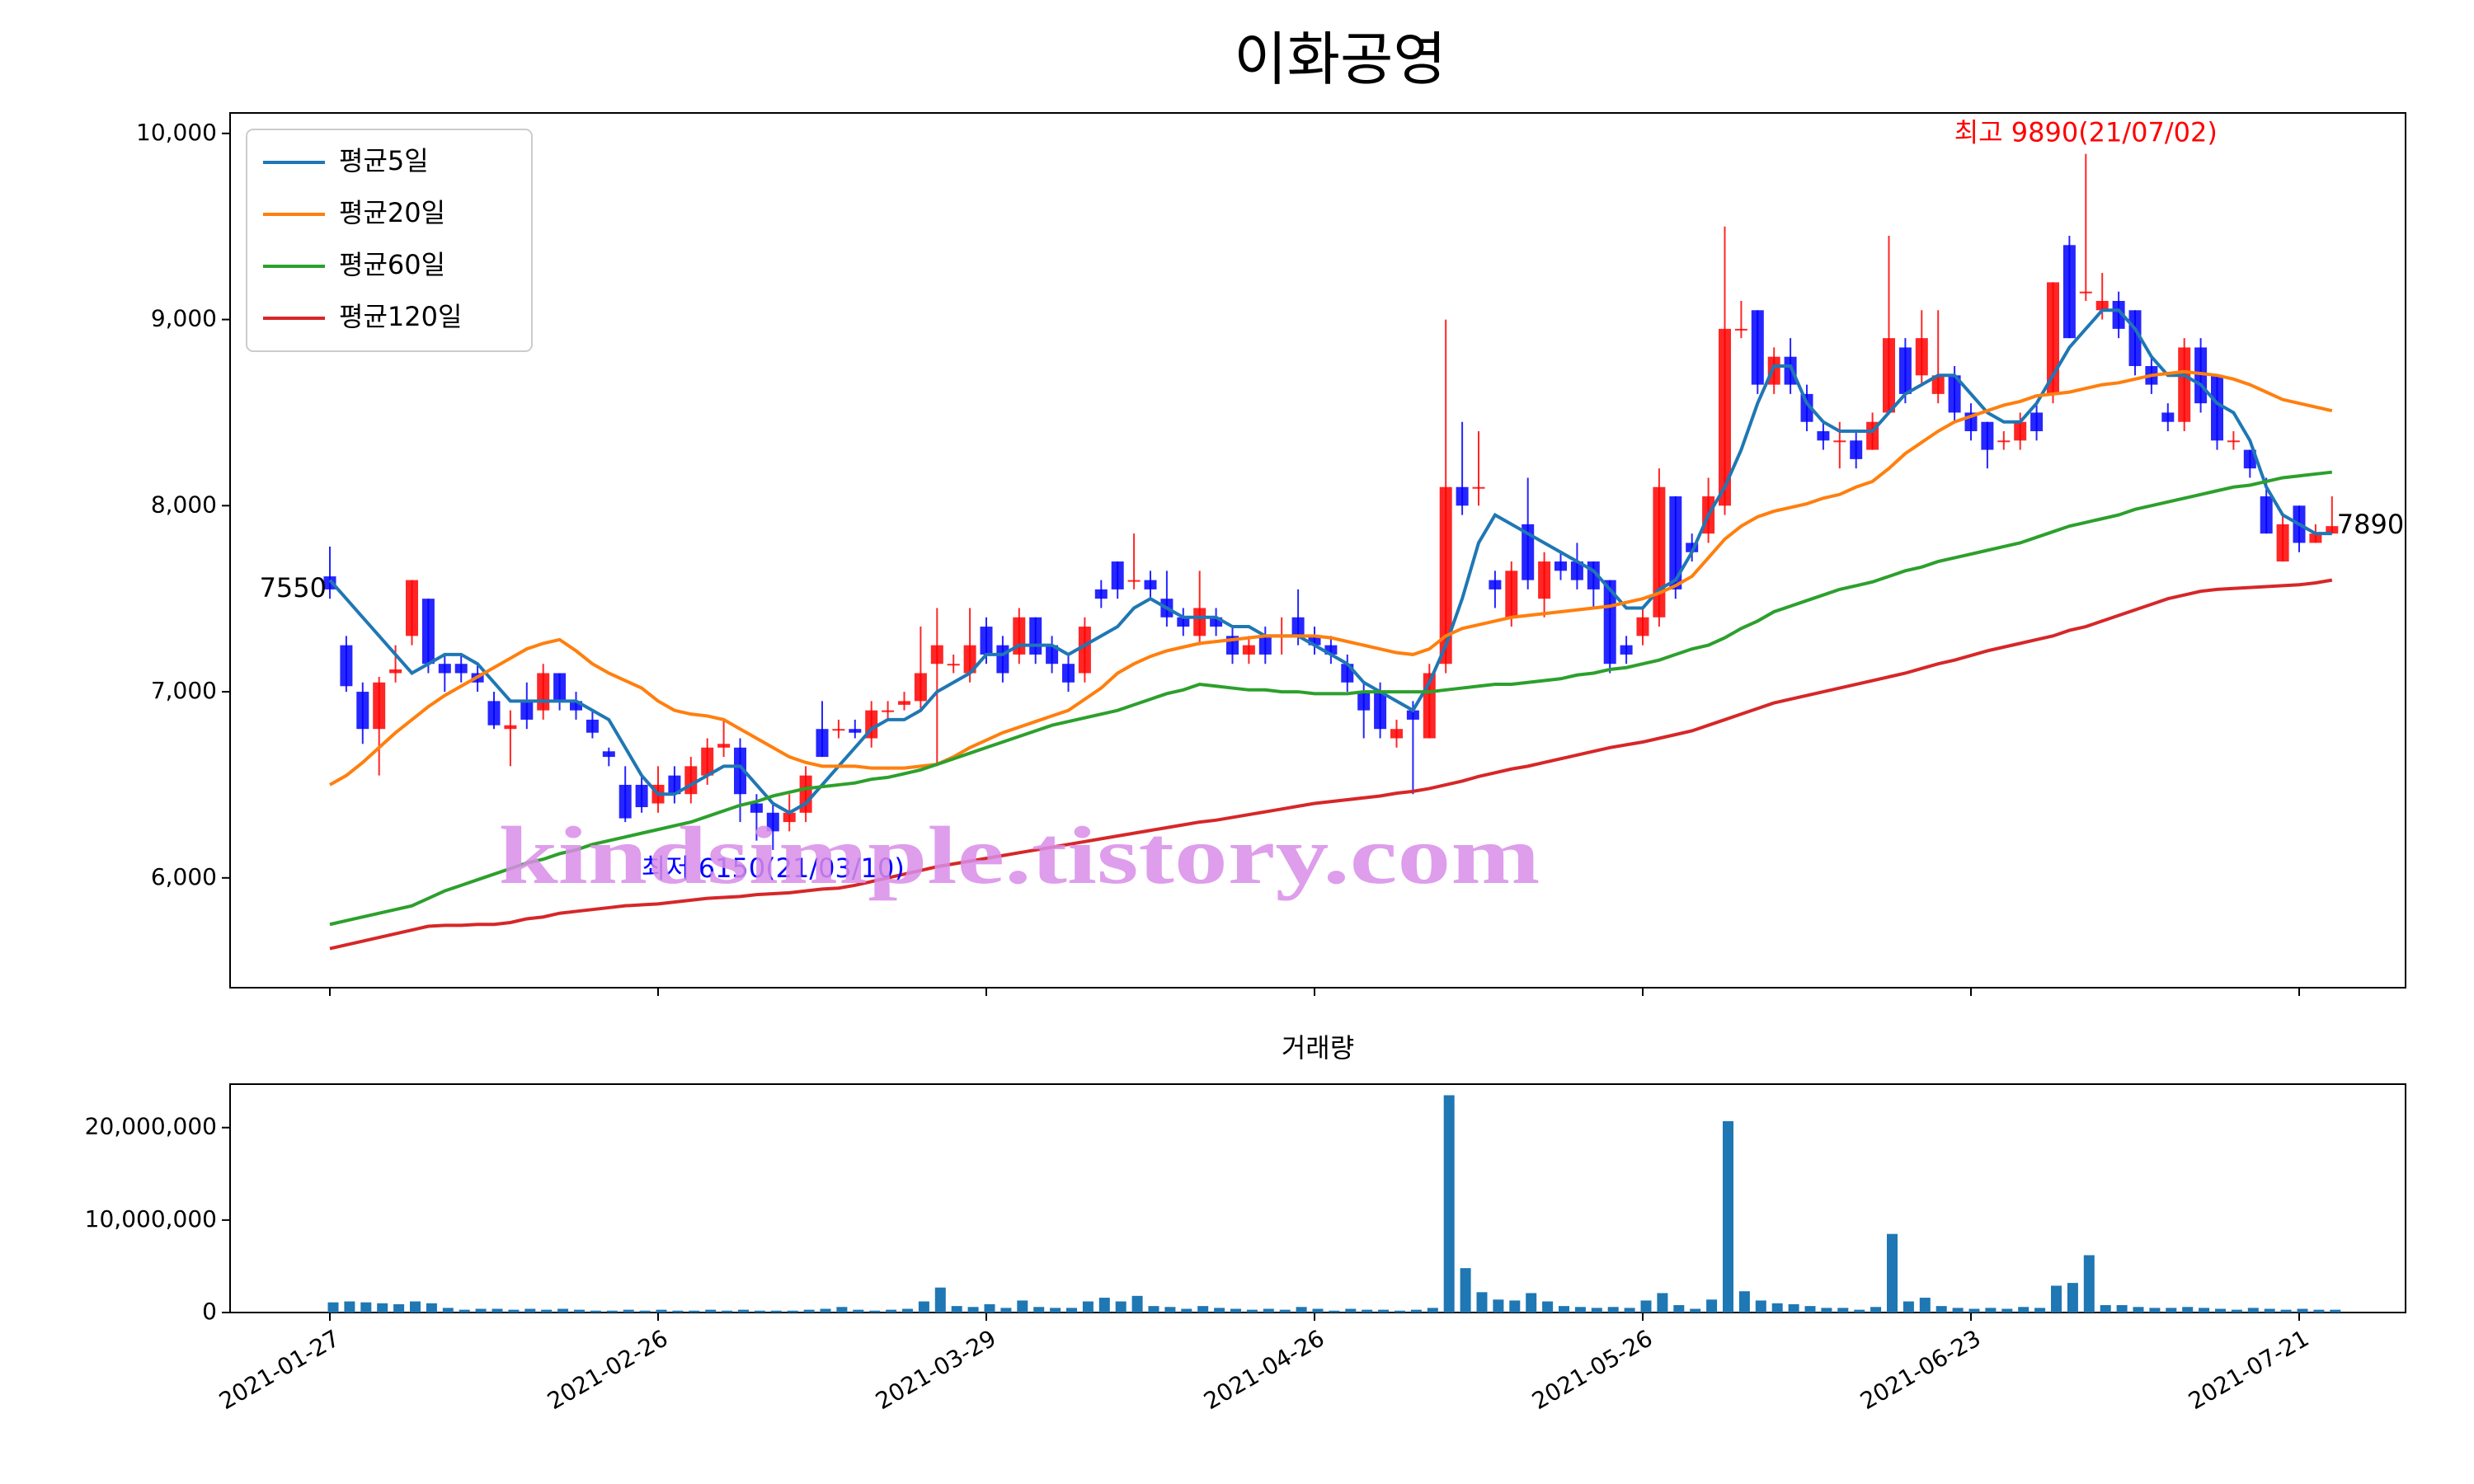 This screenshot has width=2474, height=1484. What do you see at coordinates (1317, 1198) in the screenshot?
I see `volume-frame` at bounding box center [1317, 1198].